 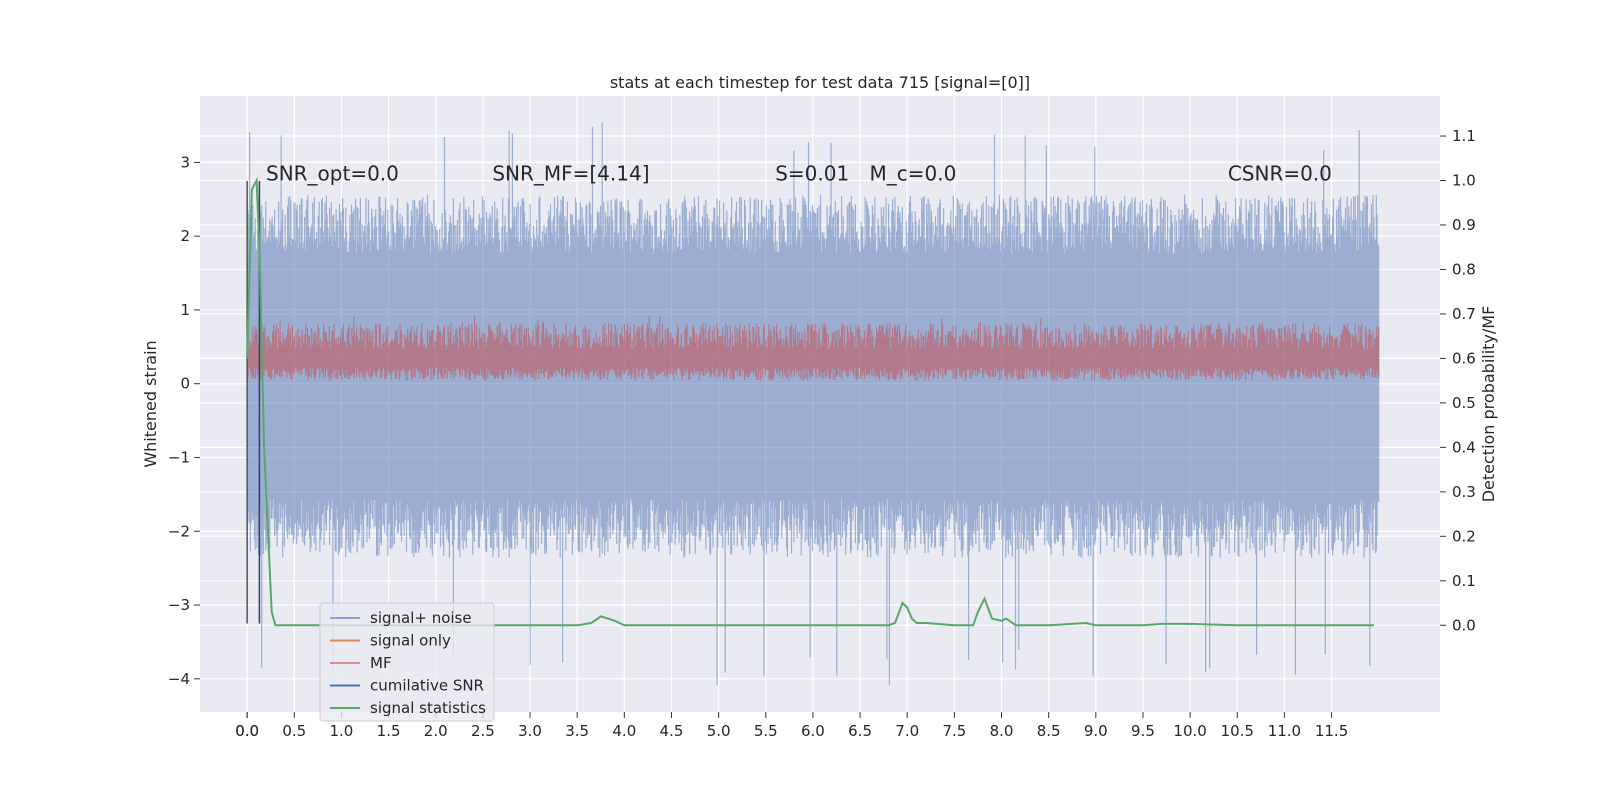 What do you see at coordinates (332, 173) in the screenshot?
I see `annotation-text: SNR_opt=0.0` at bounding box center [332, 173].